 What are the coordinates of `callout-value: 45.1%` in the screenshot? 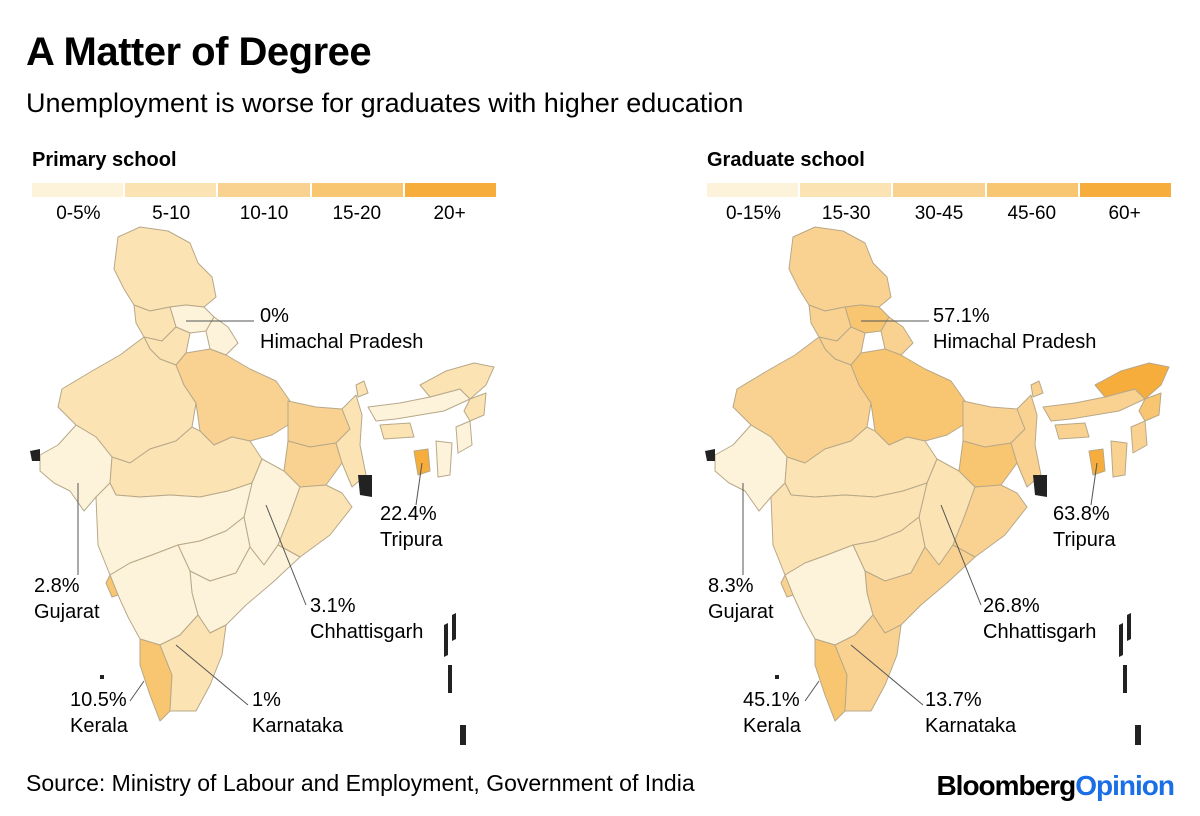 It's located at (771, 700).